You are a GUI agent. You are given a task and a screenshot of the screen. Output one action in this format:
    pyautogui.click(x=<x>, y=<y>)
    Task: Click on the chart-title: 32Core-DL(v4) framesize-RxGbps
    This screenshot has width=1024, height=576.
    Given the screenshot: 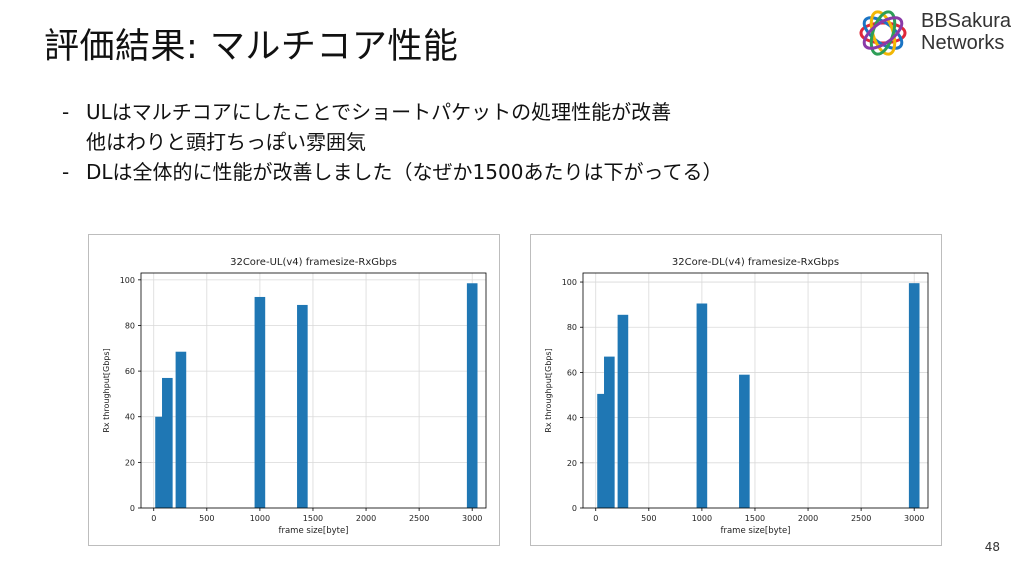 What is the action you would take?
    pyautogui.click(x=755, y=262)
    